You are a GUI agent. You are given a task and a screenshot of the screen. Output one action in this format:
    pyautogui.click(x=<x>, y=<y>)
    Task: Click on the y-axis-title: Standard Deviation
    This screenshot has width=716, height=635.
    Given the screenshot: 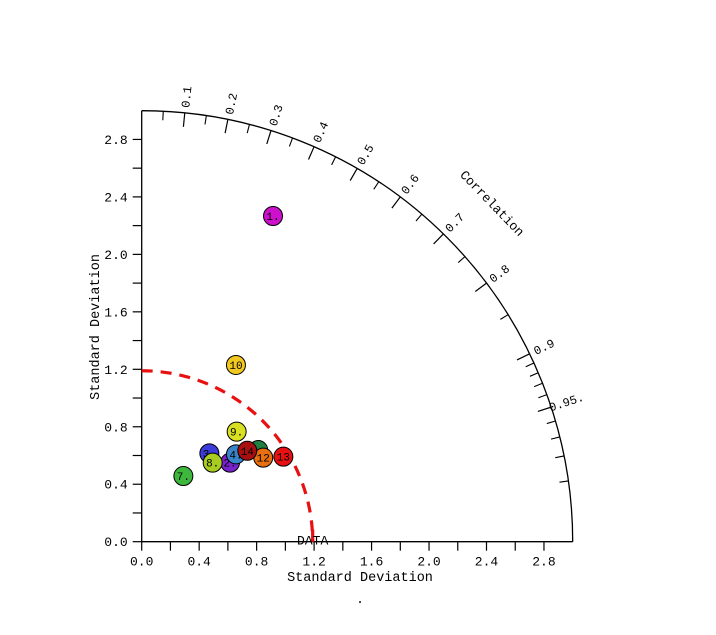 What is the action you would take?
    pyautogui.click(x=96, y=327)
    